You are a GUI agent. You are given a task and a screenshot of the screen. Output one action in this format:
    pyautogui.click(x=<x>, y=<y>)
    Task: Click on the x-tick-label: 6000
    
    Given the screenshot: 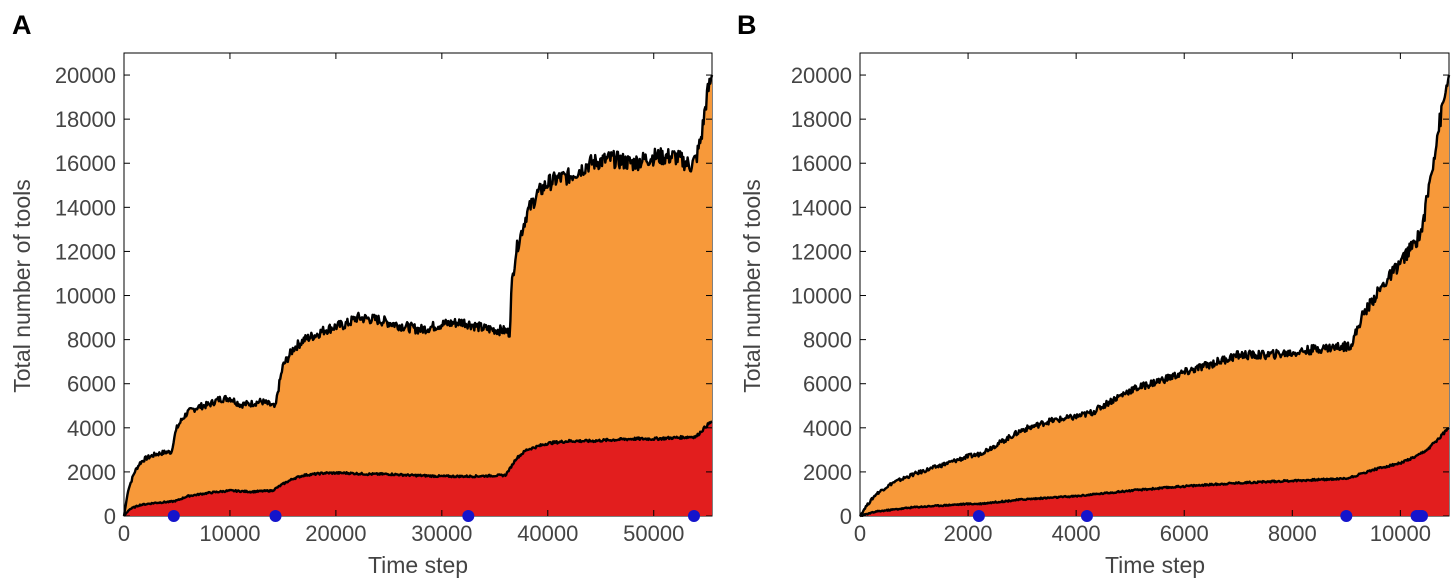 What is the action you would take?
    pyautogui.click(x=1184, y=533)
    